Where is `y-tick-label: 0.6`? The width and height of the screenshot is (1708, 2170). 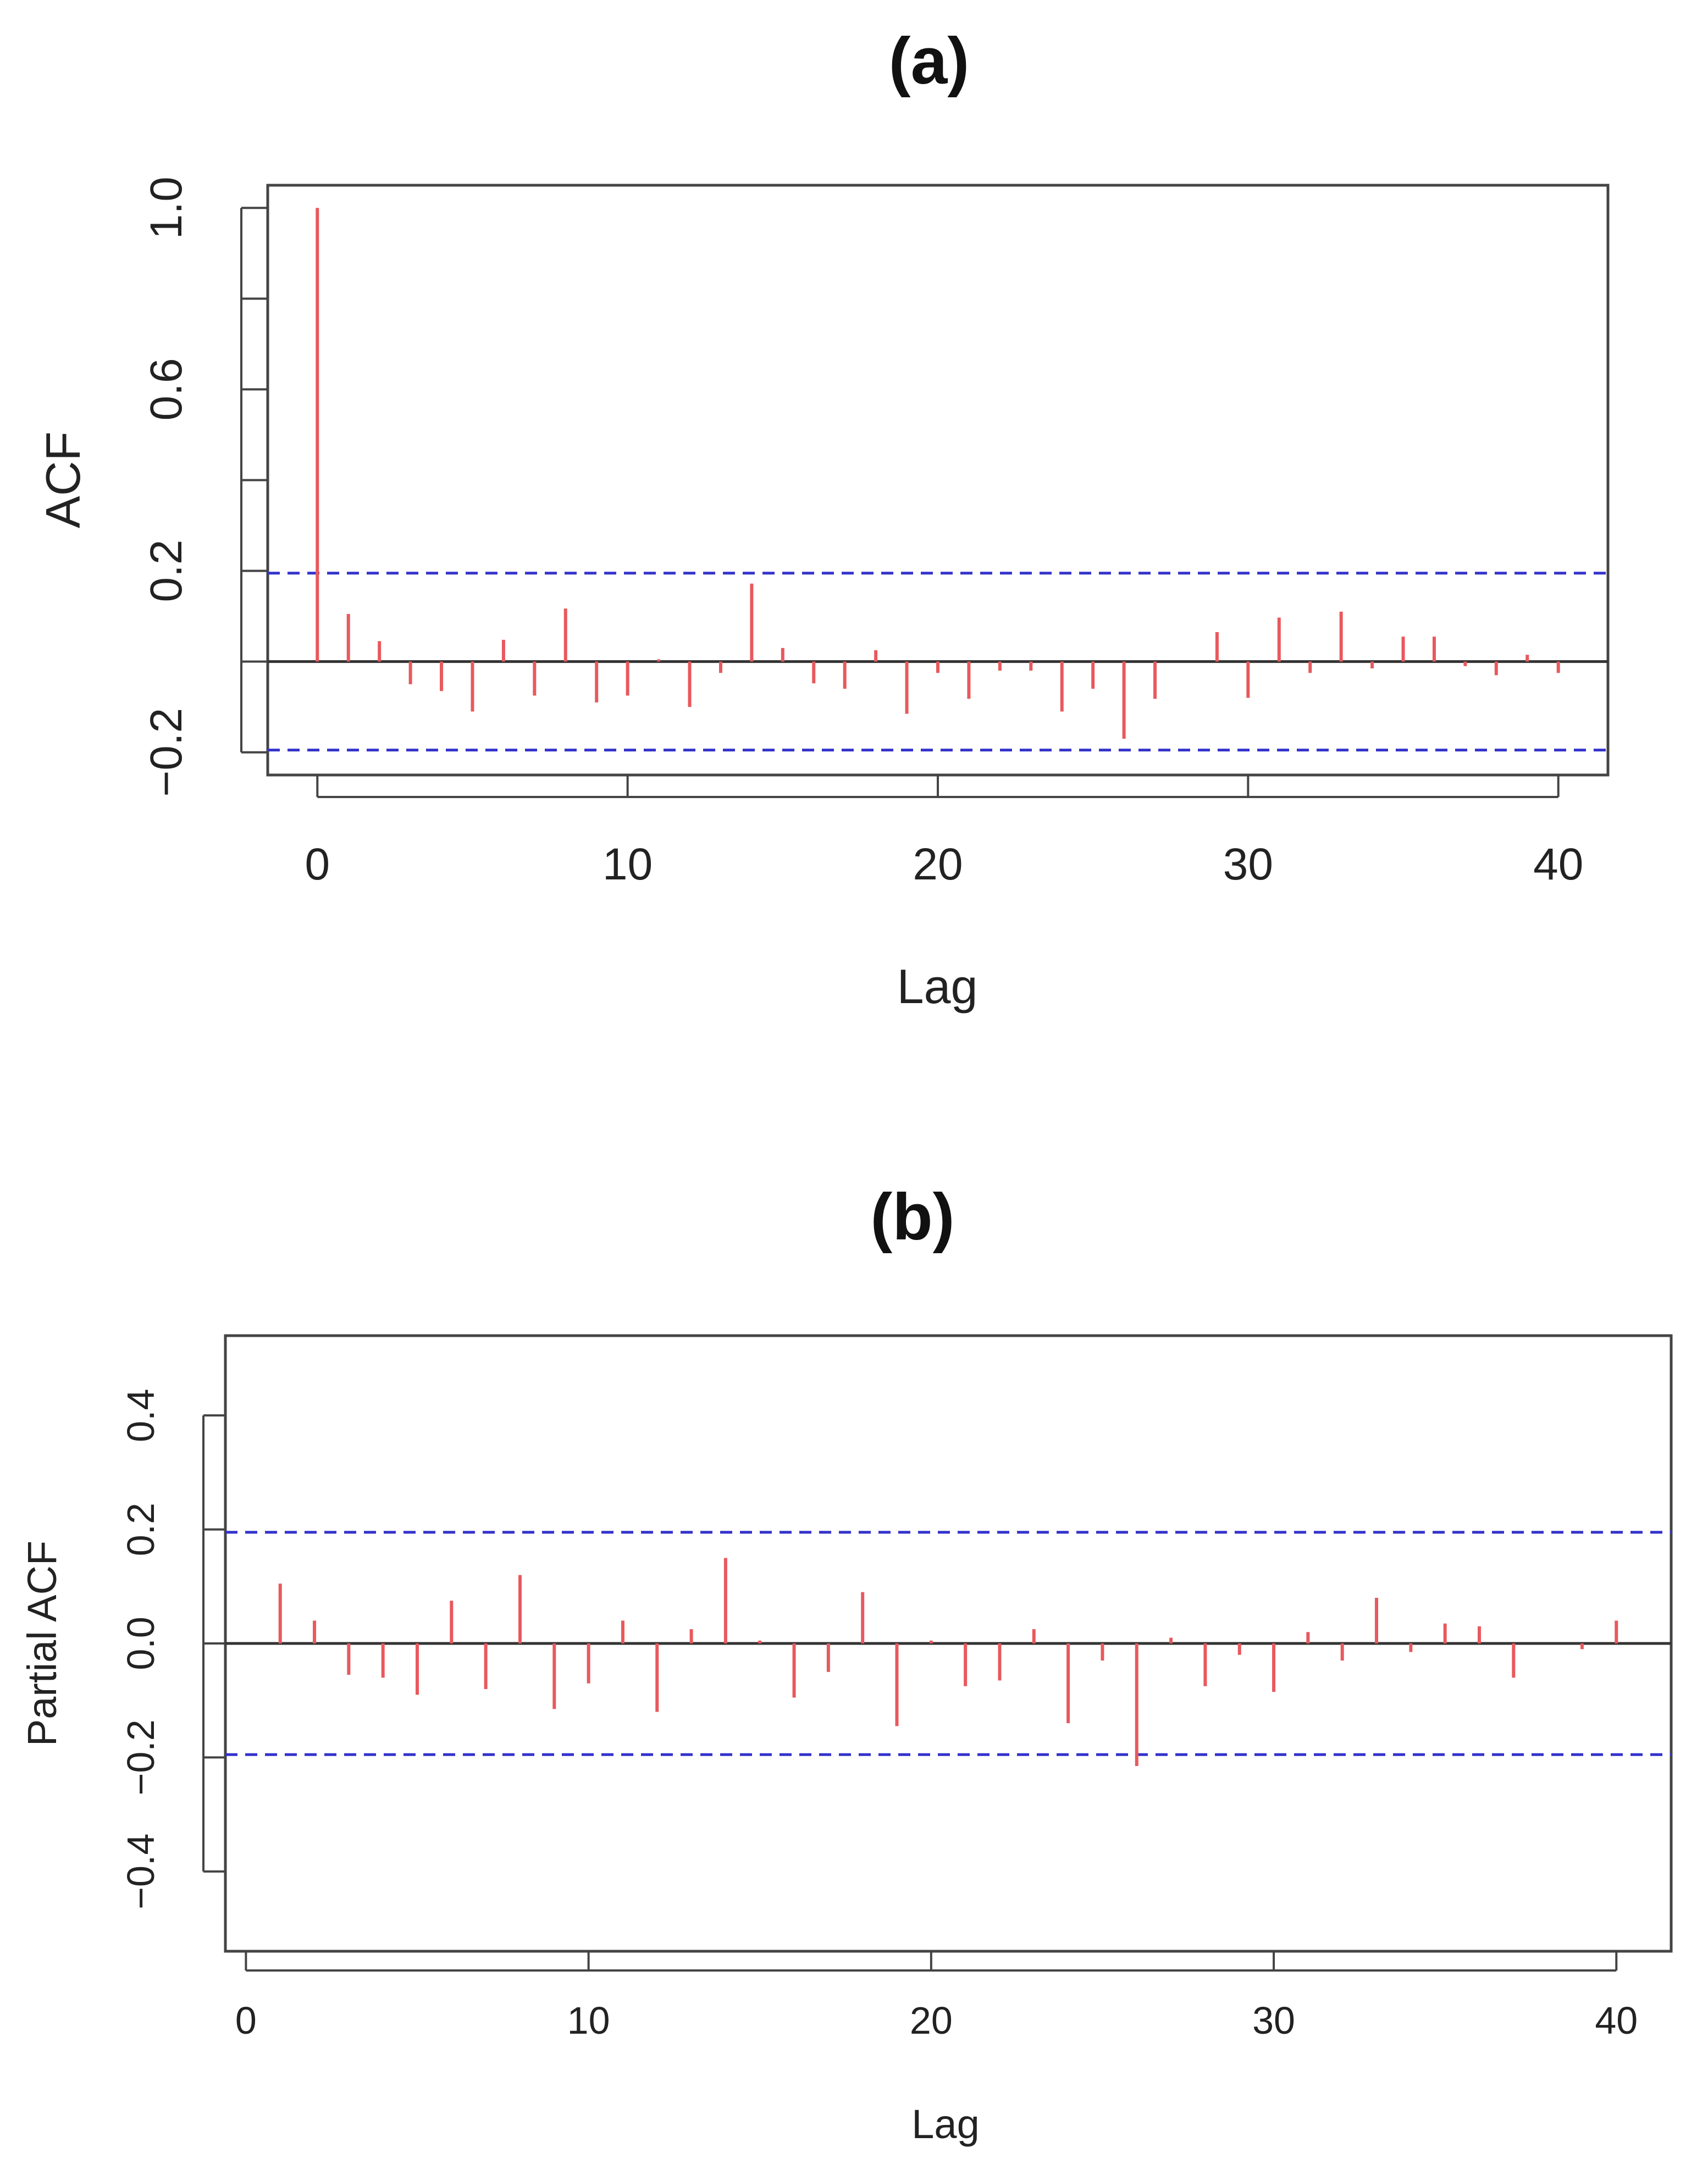 y-tick-label: 0.6 is located at coordinates (166, 389).